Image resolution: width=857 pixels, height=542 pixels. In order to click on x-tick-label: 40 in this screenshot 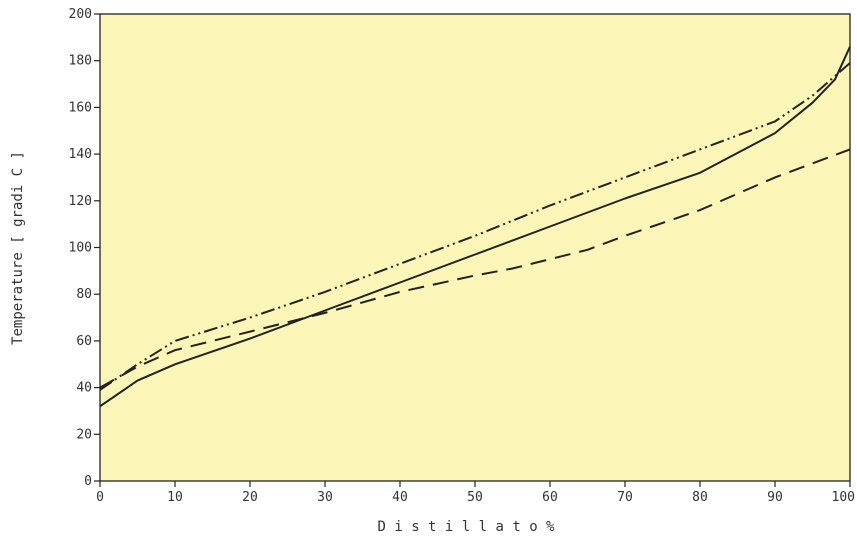, I will do `click(400, 497)`.